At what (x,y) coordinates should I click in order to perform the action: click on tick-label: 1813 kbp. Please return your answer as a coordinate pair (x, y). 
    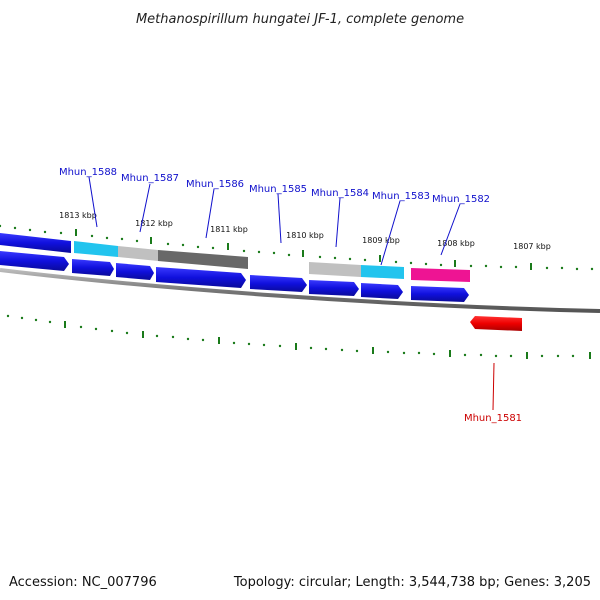
    Looking at the image, I should click on (78, 215).